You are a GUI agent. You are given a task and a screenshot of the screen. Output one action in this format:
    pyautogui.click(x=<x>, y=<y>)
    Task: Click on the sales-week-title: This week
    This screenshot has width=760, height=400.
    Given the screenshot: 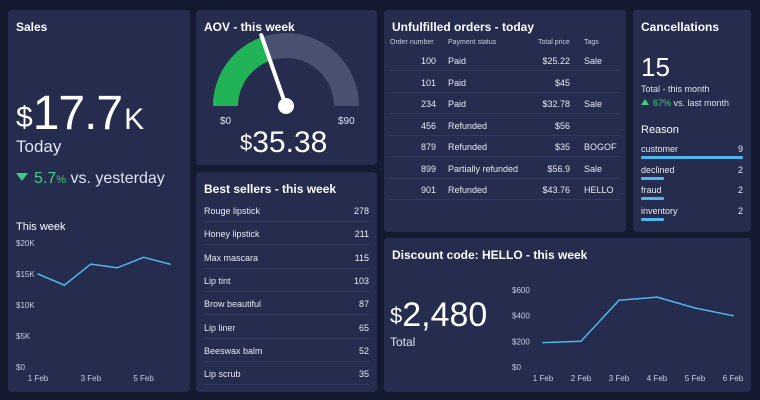 What is the action you would take?
    pyautogui.click(x=41, y=227)
    